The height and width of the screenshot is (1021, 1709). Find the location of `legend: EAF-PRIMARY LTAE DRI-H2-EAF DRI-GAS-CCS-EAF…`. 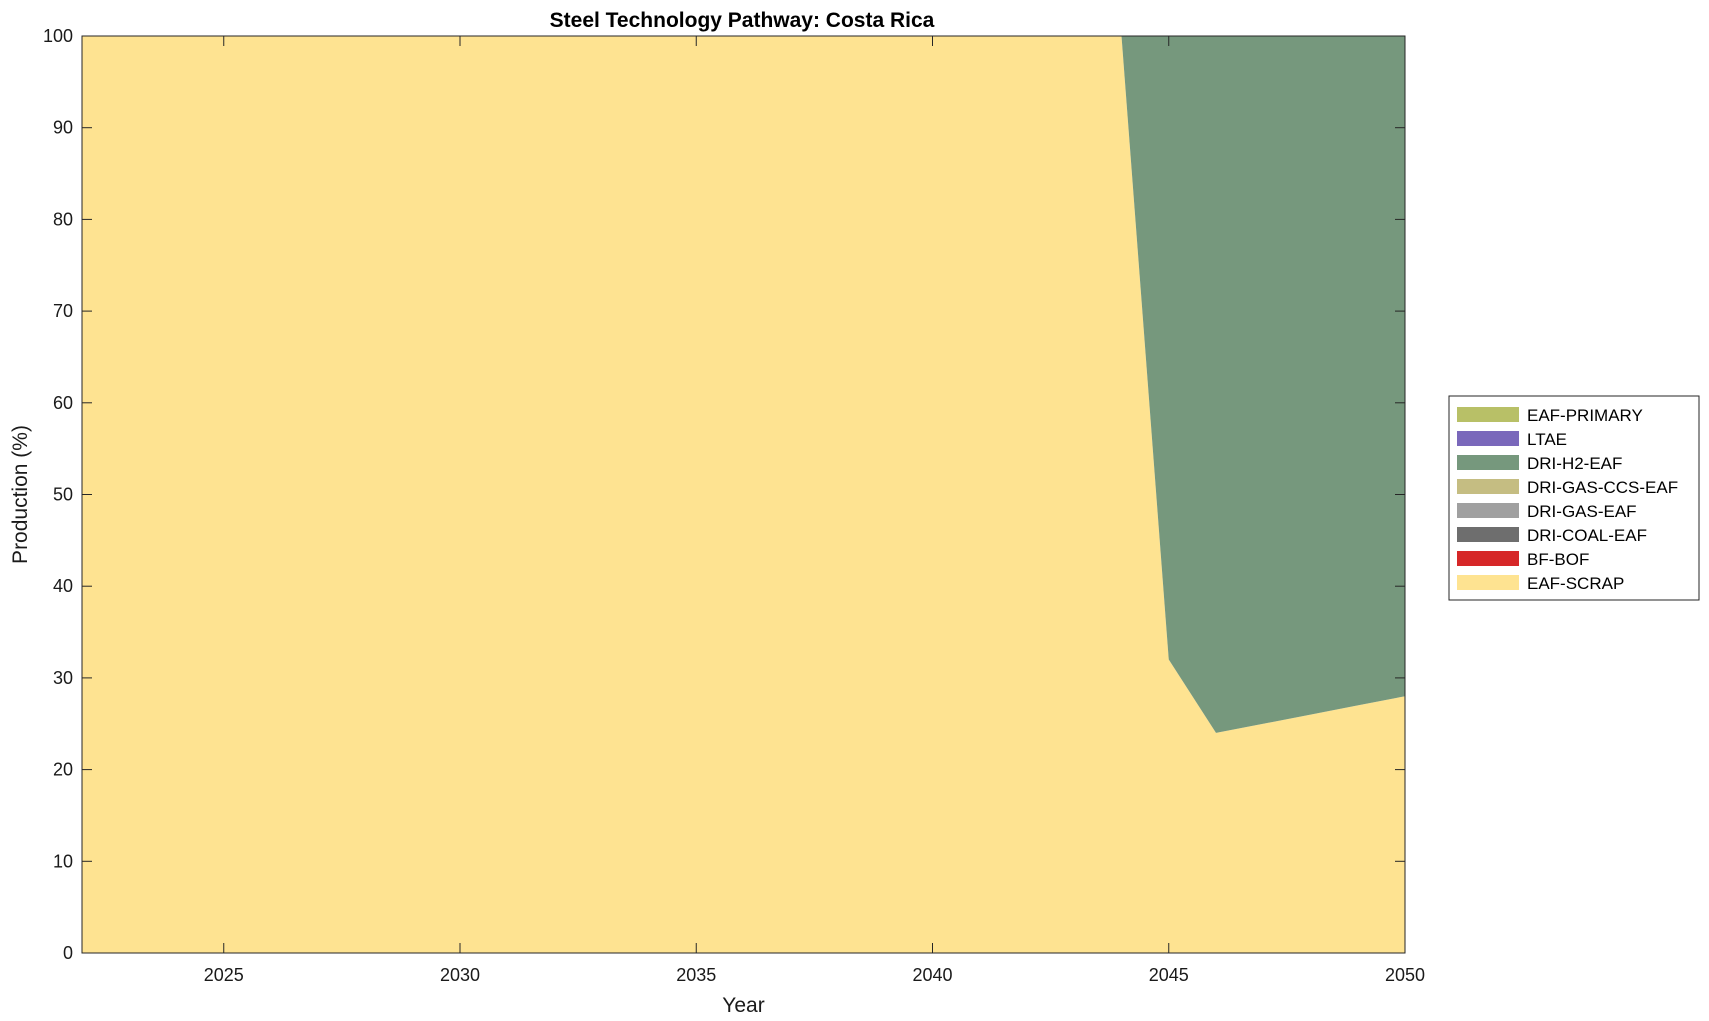

legend: EAF-PRIMARY LTAE DRI-H2-EAF DRI-GAS-CCS-EAF… is located at coordinates (1574, 498).